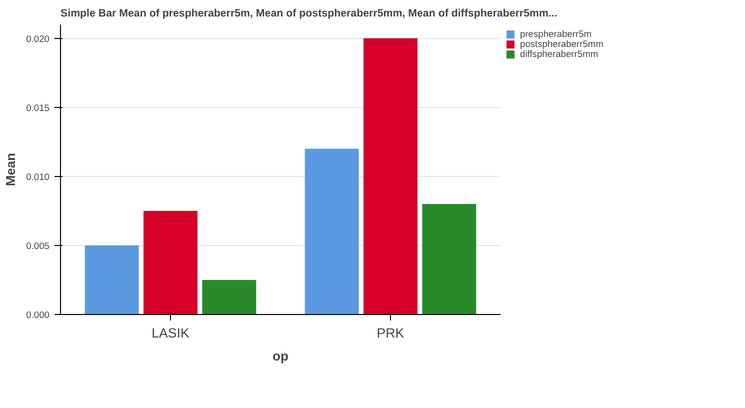 The image size is (745, 408). What do you see at coordinates (10, 169) in the screenshot?
I see `y-axis-title: Mean` at bounding box center [10, 169].